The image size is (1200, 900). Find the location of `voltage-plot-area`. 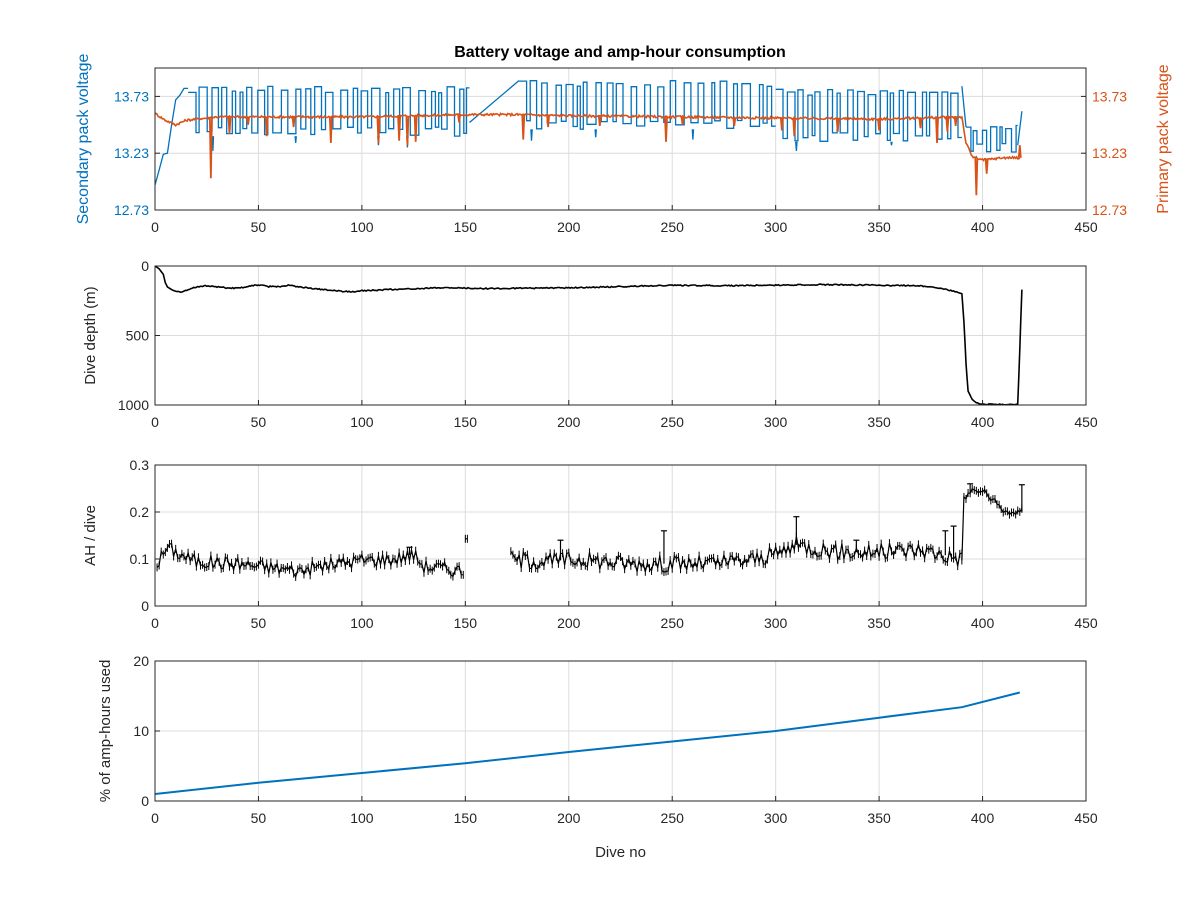

voltage-plot-area is located at coordinates (589, 138).